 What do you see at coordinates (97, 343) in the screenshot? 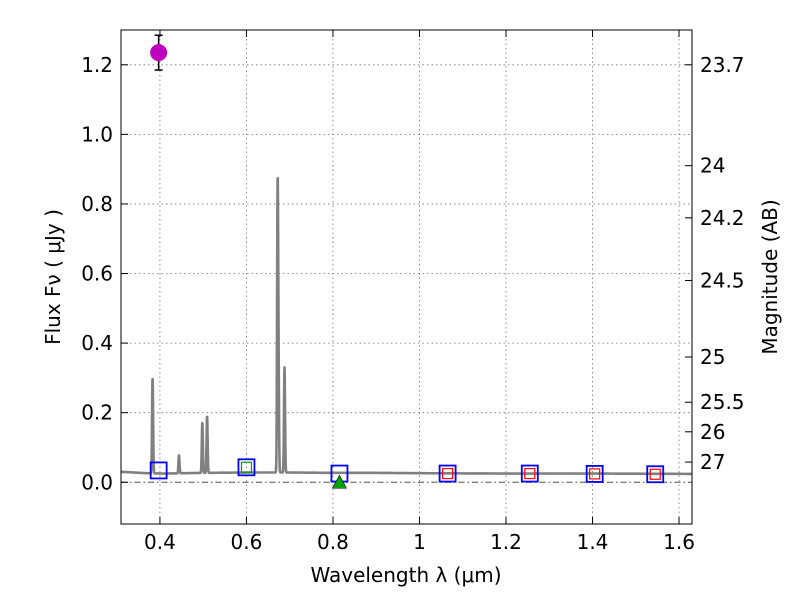
I see `y-tick-label: 0.4` at bounding box center [97, 343].